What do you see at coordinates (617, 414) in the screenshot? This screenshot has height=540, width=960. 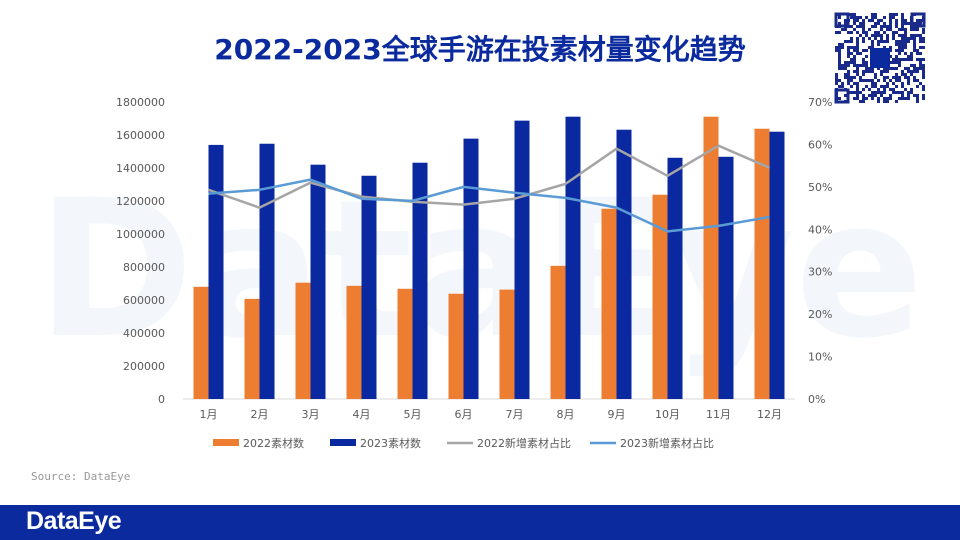 I see `x-axis-tick: 9月` at bounding box center [617, 414].